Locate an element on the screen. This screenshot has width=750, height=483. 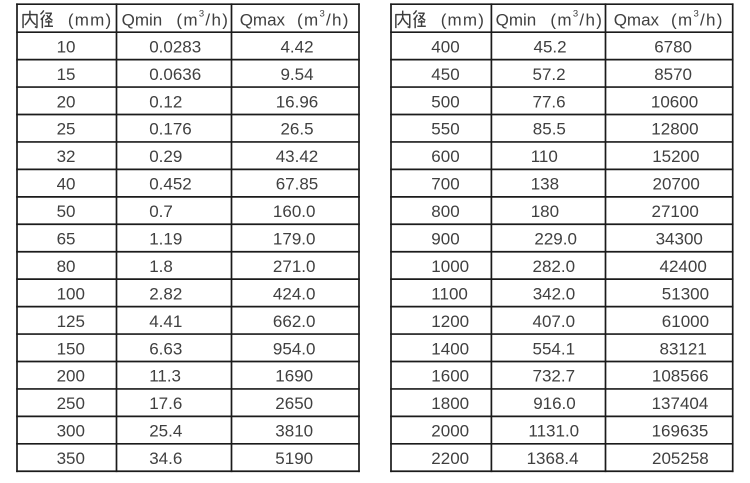
svg-text: 61000 is located at coordinates (685, 321).